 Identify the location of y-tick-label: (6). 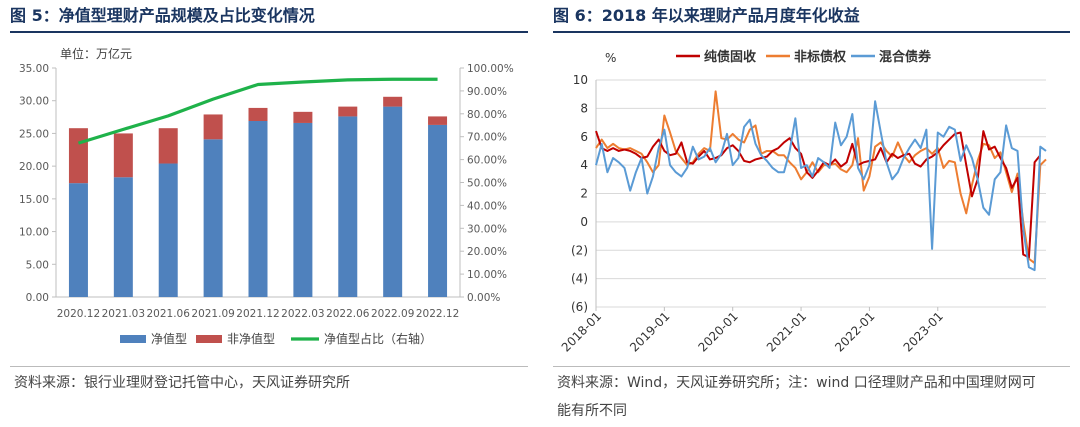
(579, 307).